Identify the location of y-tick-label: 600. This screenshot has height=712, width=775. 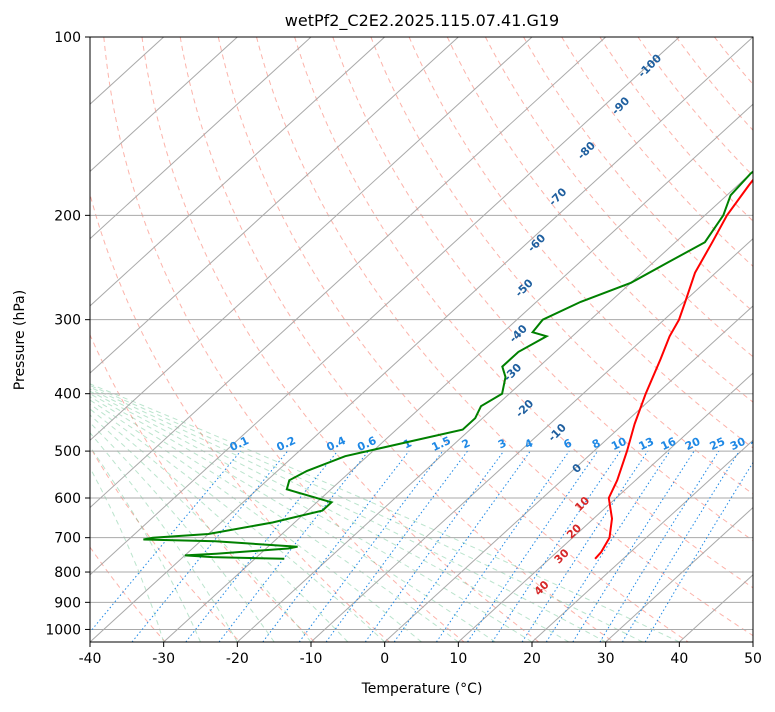
(67, 499).